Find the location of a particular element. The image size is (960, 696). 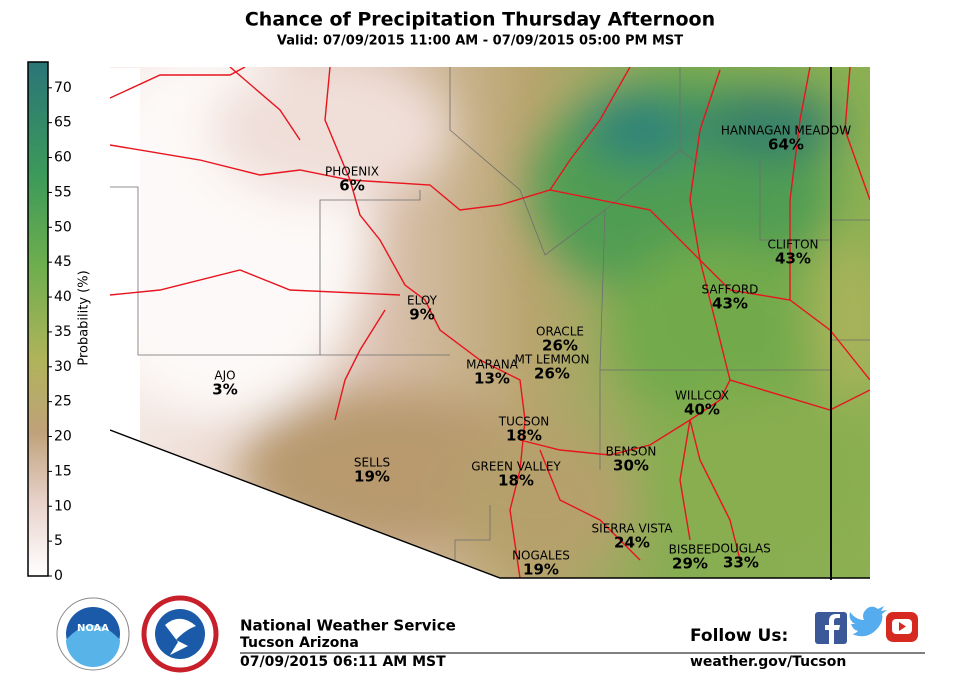

colorbar-tick-label: 10 is located at coordinates (63, 506).